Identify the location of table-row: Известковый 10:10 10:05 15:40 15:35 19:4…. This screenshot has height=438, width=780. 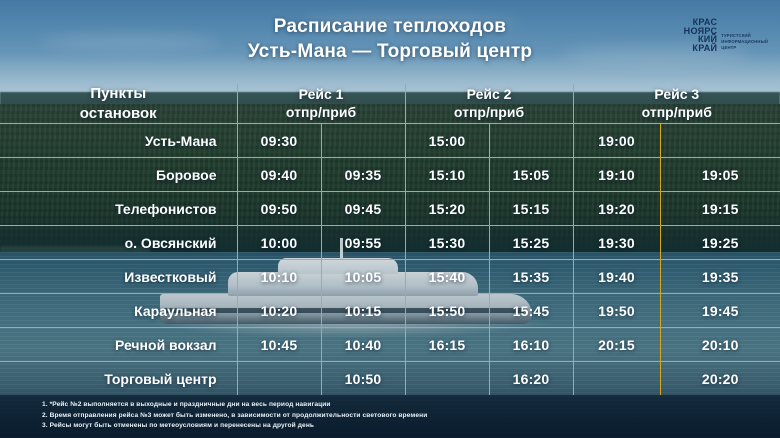
(390, 277).